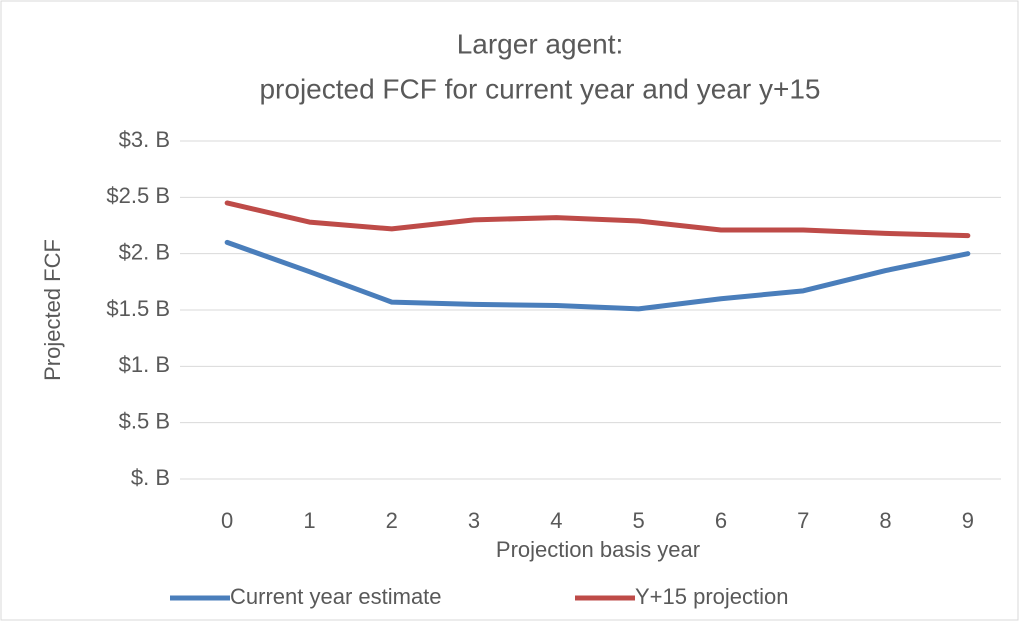 The image size is (1029, 624). What do you see at coordinates (598, 549) in the screenshot?
I see `x-axis-label: Projection basis year` at bounding box center [598, 549].